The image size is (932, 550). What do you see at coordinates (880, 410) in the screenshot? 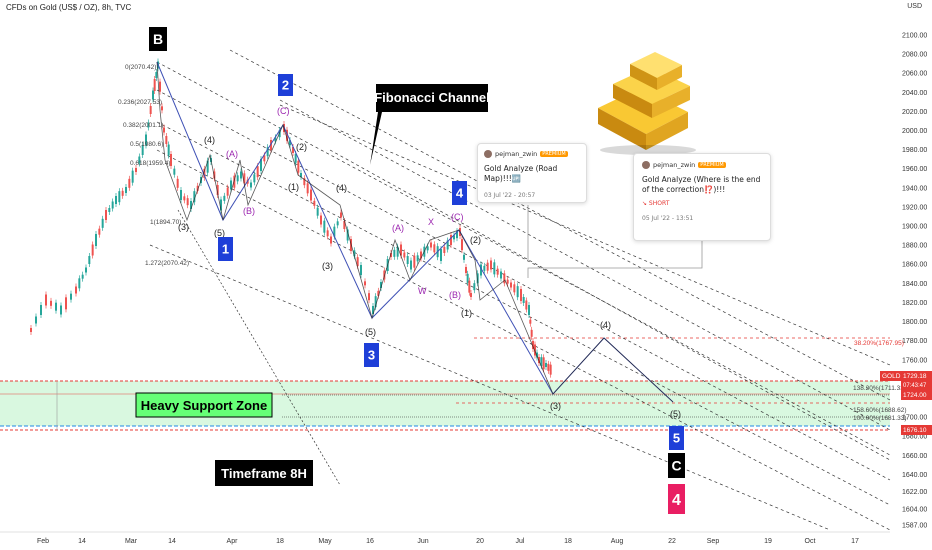
I see `fib-extension-label: 158.60%(1688.62)` at bounding box center [880, 410].